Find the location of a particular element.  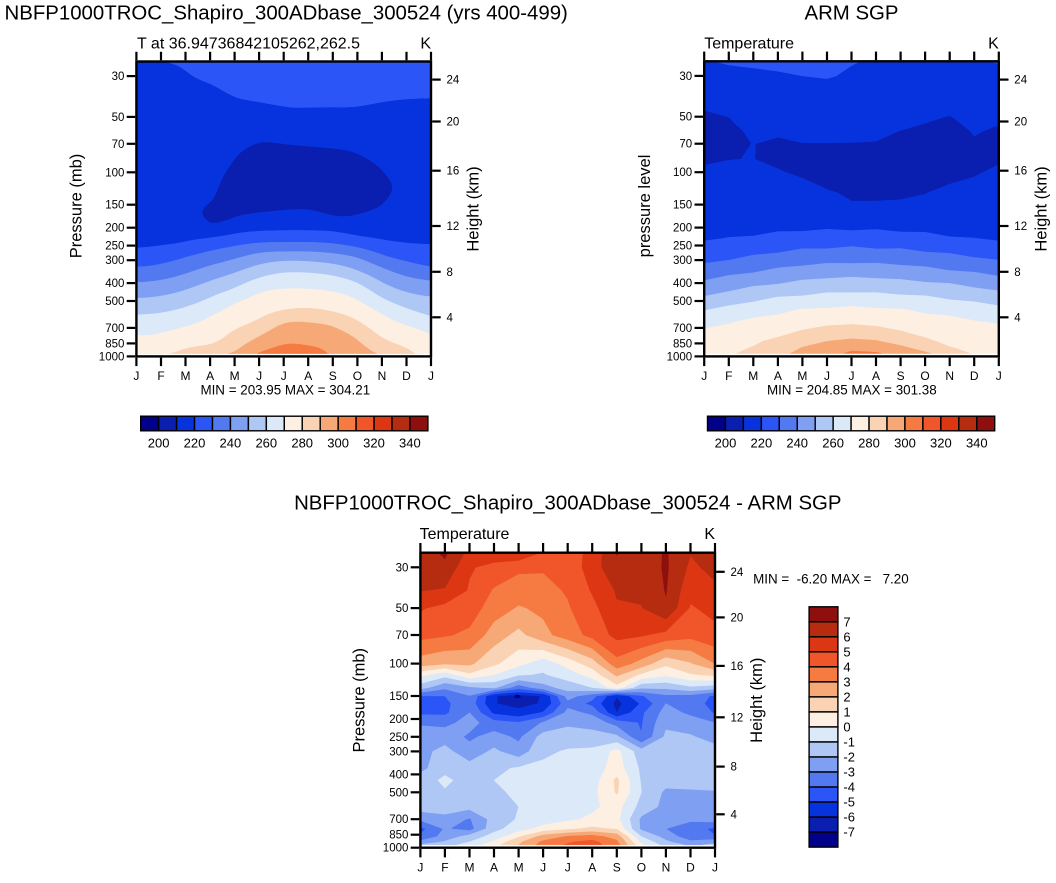

svg-text: 24 is located at coordinates (1020, 81).